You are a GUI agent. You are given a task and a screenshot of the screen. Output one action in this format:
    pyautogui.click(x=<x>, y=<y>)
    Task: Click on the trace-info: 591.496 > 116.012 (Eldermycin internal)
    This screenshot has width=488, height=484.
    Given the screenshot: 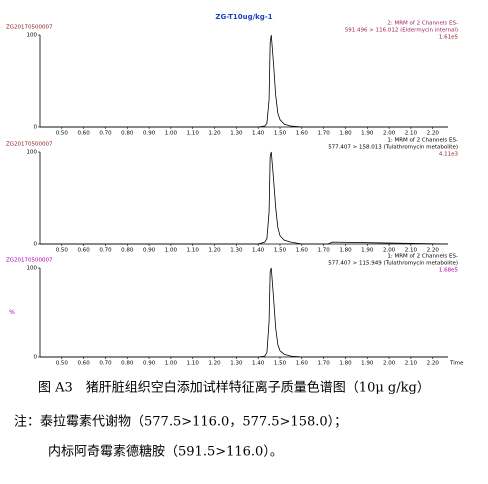 What is the action you would take?
    pyautogui.click(x=401, y=31)
    